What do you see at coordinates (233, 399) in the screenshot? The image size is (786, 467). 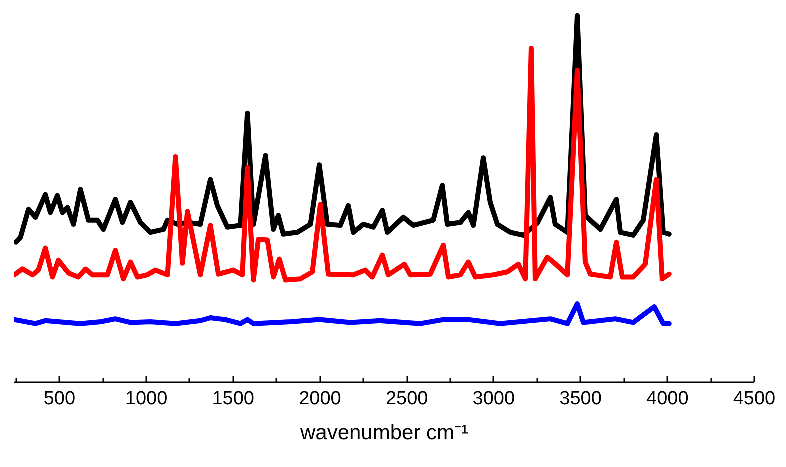 I see `x-tick-label: 1500` at bounding box center [233, 399].